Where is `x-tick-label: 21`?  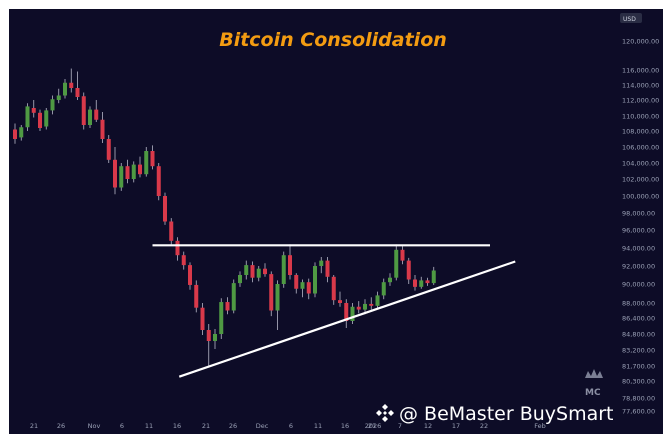 x-tick-label: 21 is located at coordinates (34, 426).